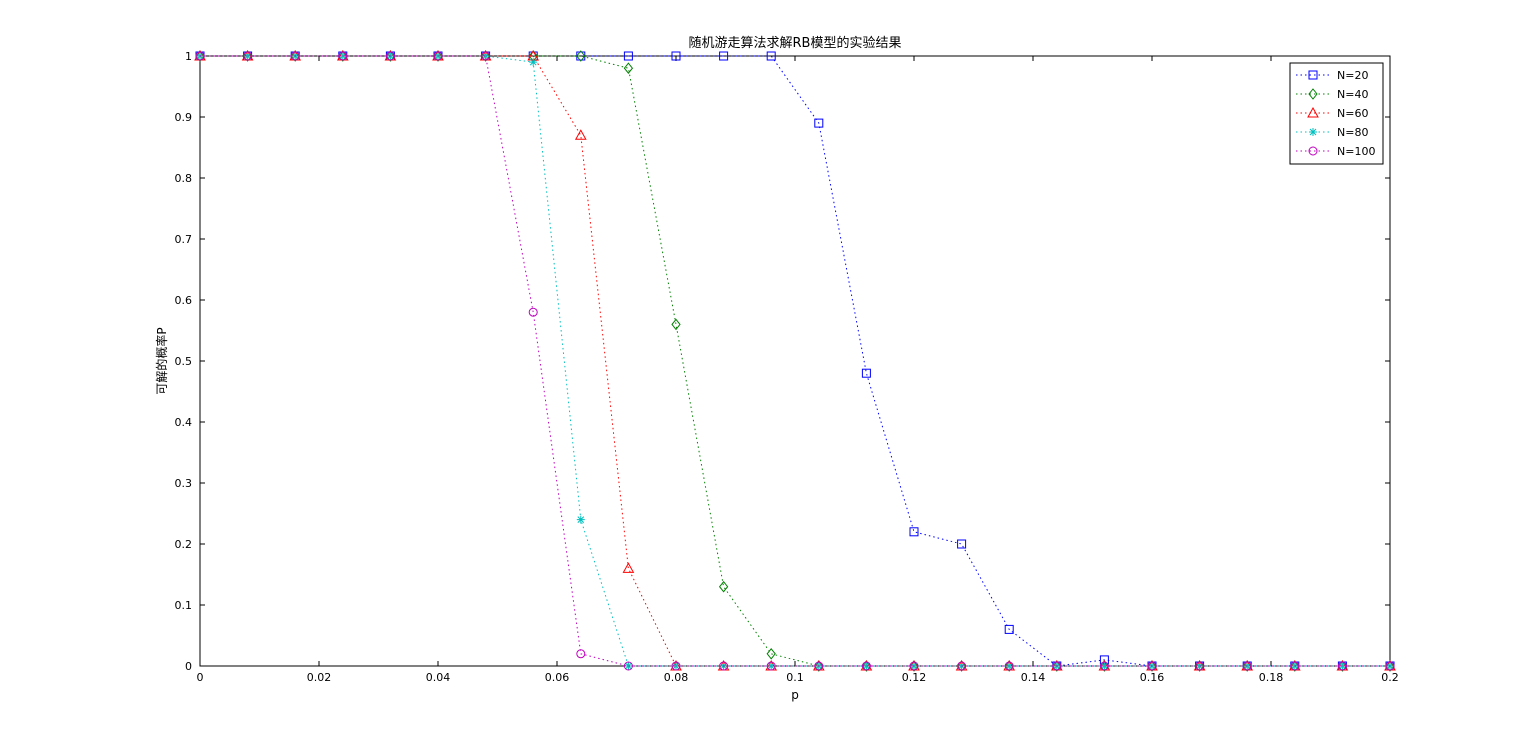 The image size is (1536, 748). I want to click on x-tick-label: 0.02, so click(319, 677).